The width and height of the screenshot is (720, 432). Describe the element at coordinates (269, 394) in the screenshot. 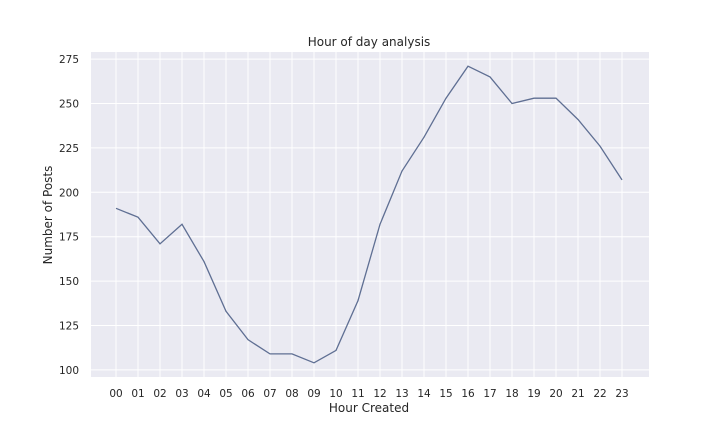

I see `x-tick-label: 07` at that location.